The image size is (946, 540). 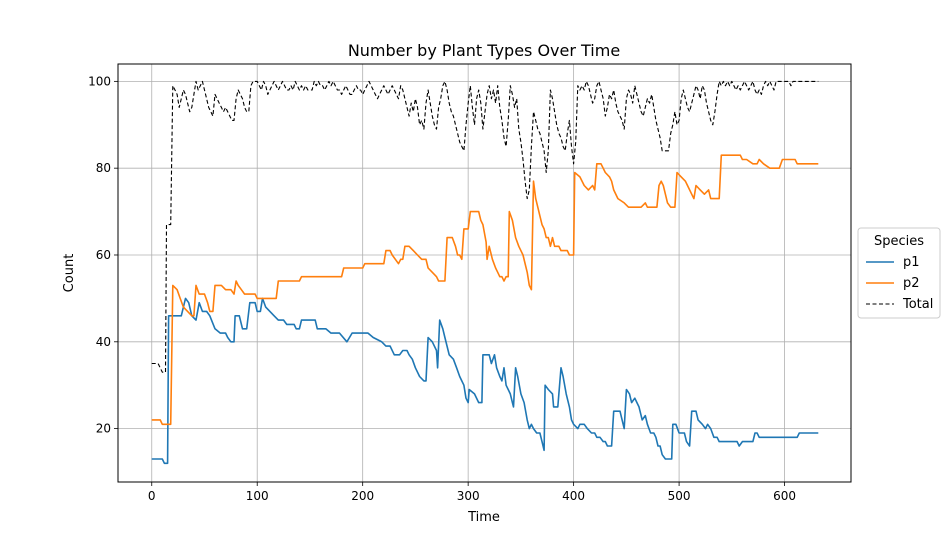 I want to click on y-tick-label: 20, so click(x=103, y=429).